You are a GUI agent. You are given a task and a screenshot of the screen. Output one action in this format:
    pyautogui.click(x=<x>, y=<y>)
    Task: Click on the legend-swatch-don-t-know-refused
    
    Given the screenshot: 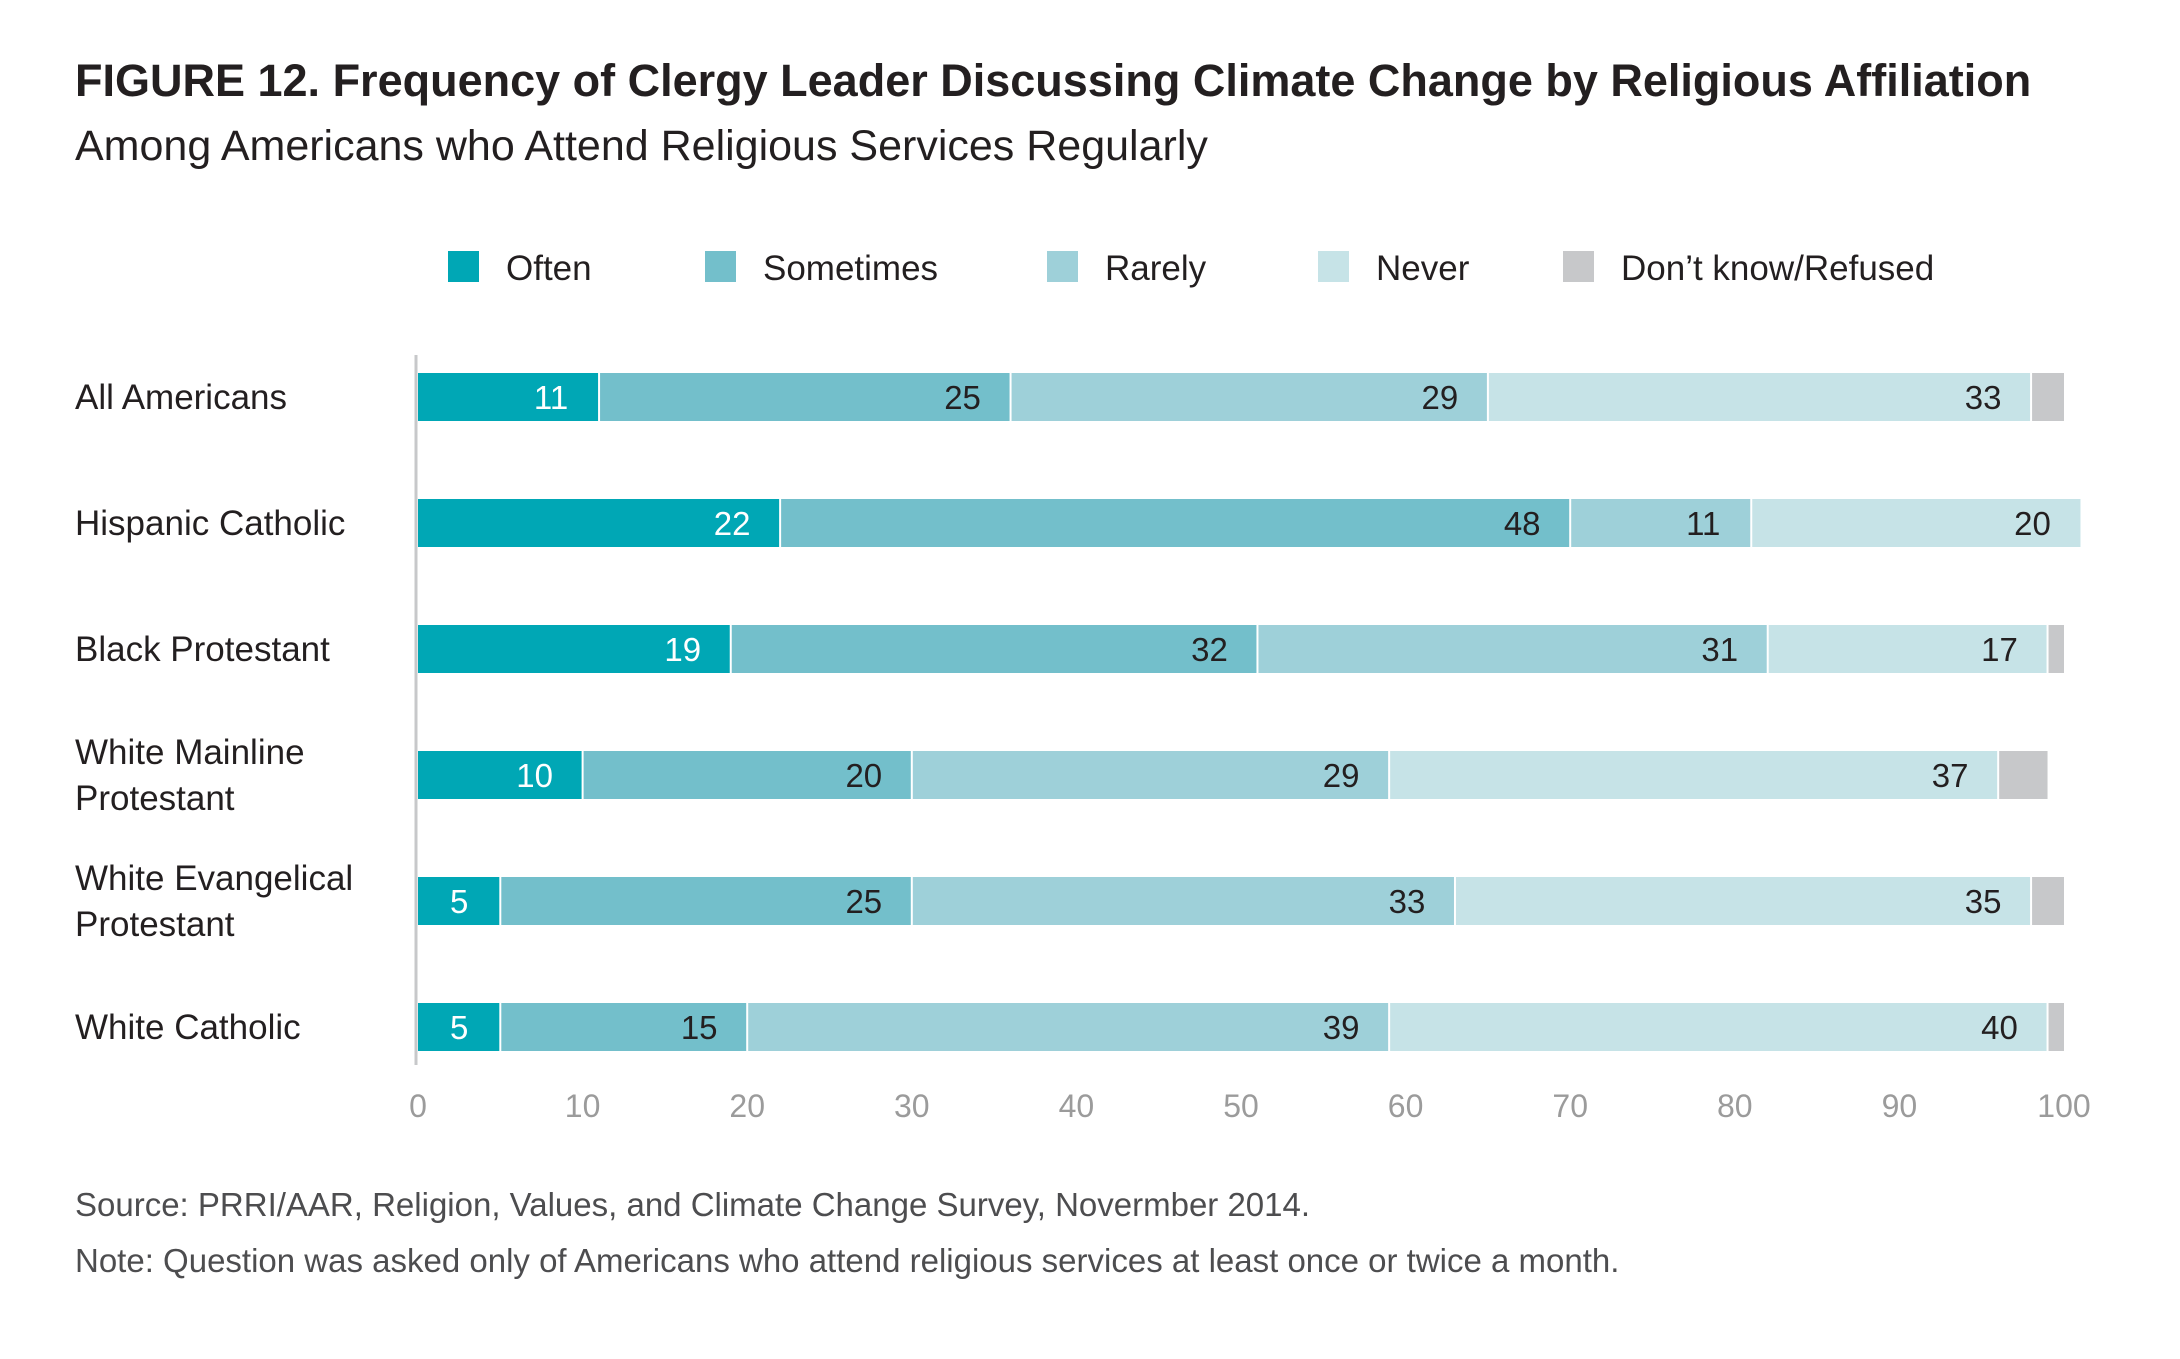 What is the action you would take?
    pyautogui.click(x=1578, y=266)
    